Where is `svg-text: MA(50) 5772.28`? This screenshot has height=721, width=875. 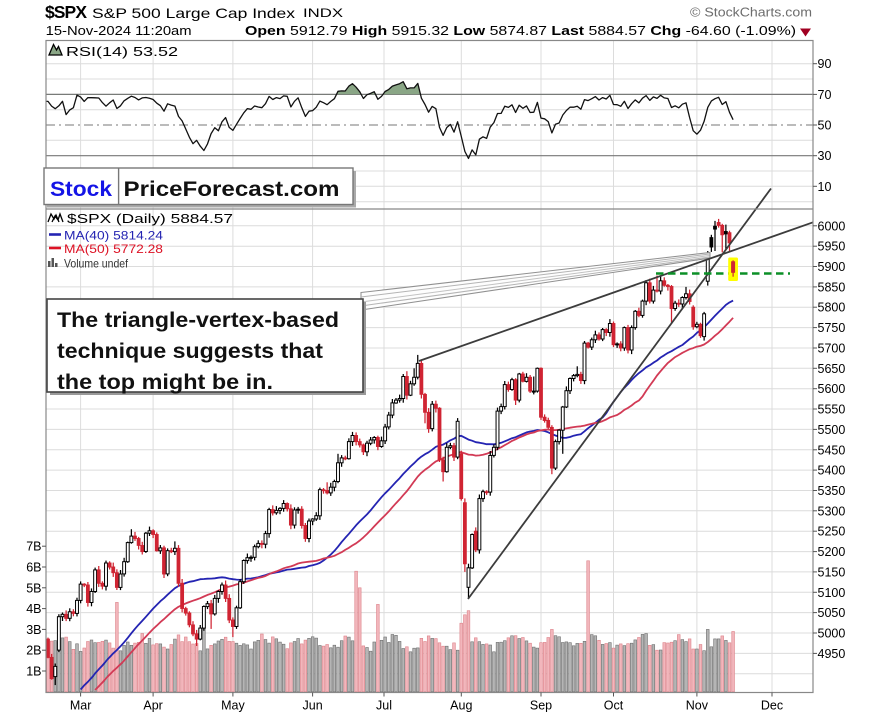
svg-text: MA(50) 5772.28 is located at coordinates (113, 249).